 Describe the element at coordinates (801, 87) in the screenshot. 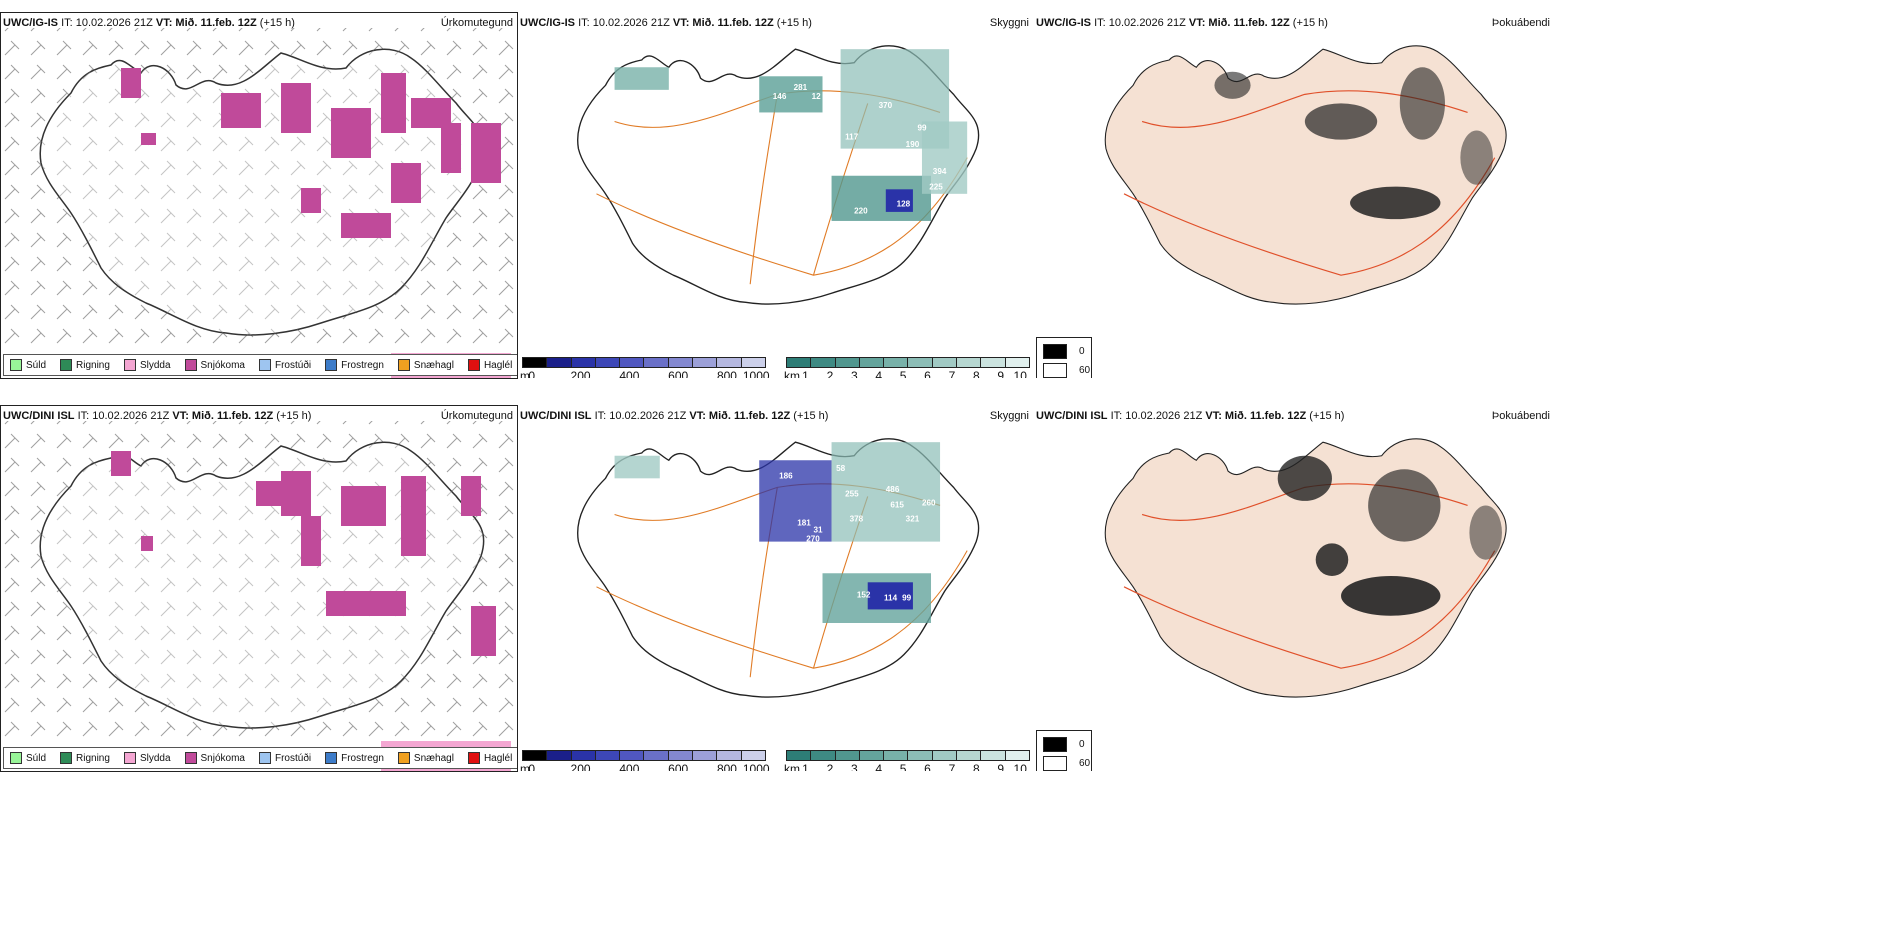

I see `visibility-label: 281` at that location.